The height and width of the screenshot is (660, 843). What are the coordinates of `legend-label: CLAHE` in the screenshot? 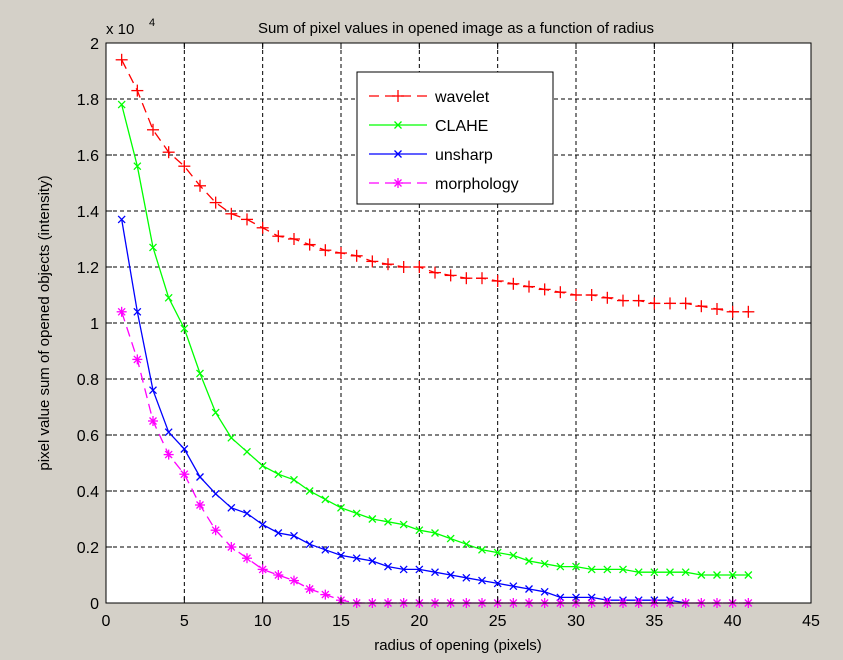 It's located at (461, 126).